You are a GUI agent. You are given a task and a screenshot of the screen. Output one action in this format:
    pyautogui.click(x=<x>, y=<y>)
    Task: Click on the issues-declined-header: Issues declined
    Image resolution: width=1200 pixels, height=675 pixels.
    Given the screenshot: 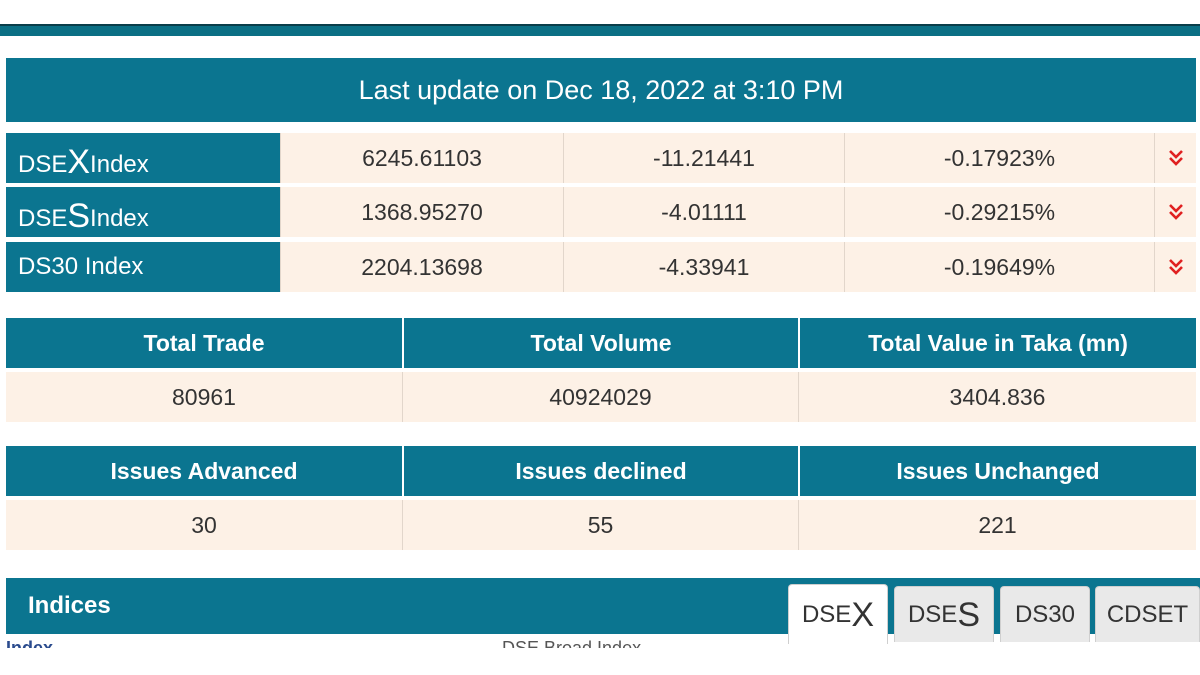 What is the action you would take?
    pyautogui.click(x=600, y=471)
    